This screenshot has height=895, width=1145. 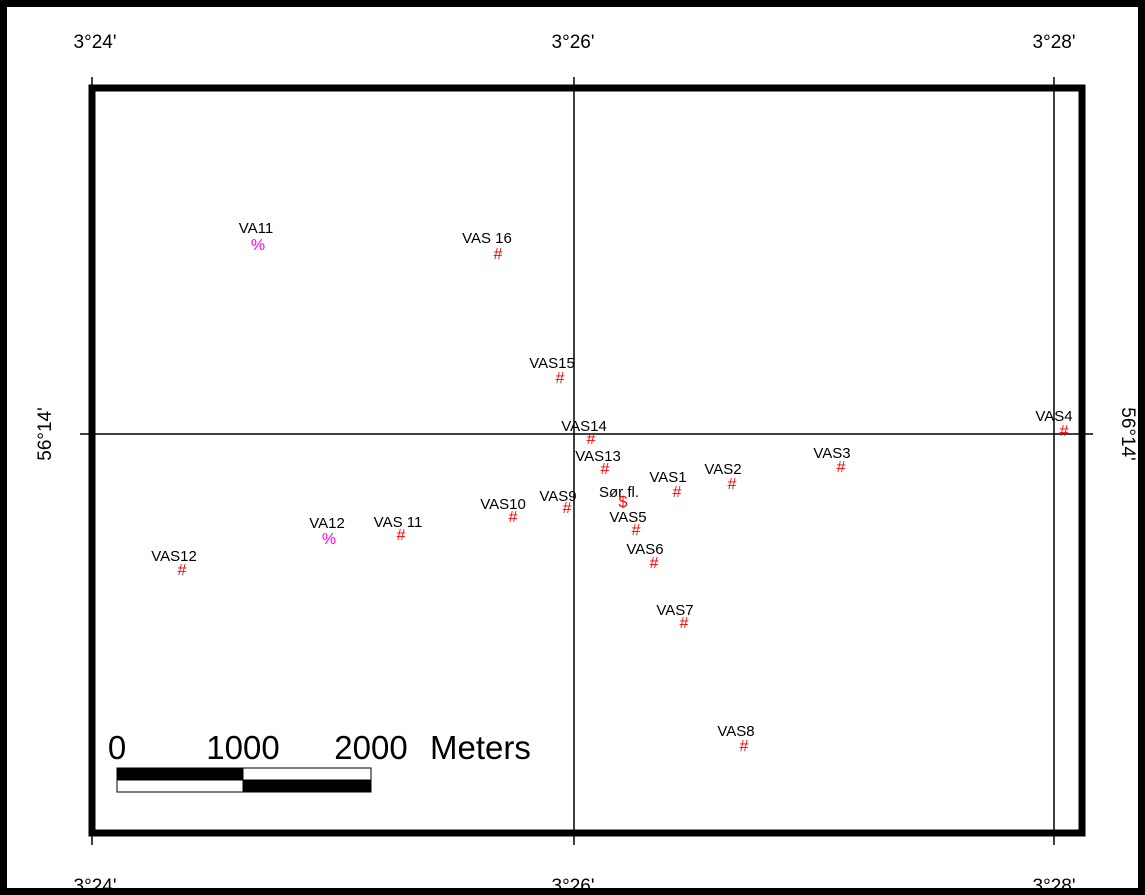 I want to click on lat-label-left-56-14: 56°14', so click(x=45, y=434).